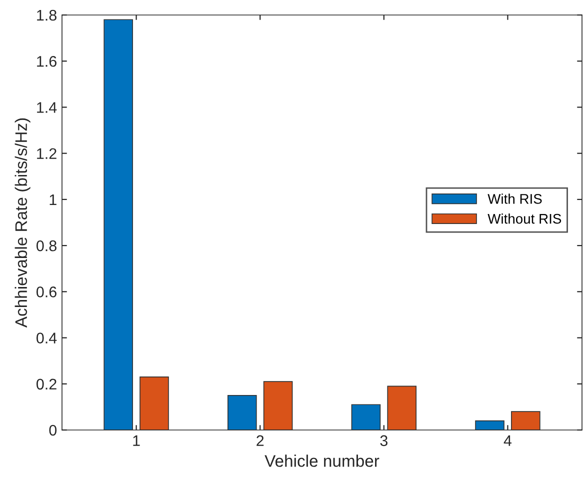  What do you see at coordinates (46, 153) in the screenshot?
I see `y-tick-label: 1.2` at bounding box center [46, 153].